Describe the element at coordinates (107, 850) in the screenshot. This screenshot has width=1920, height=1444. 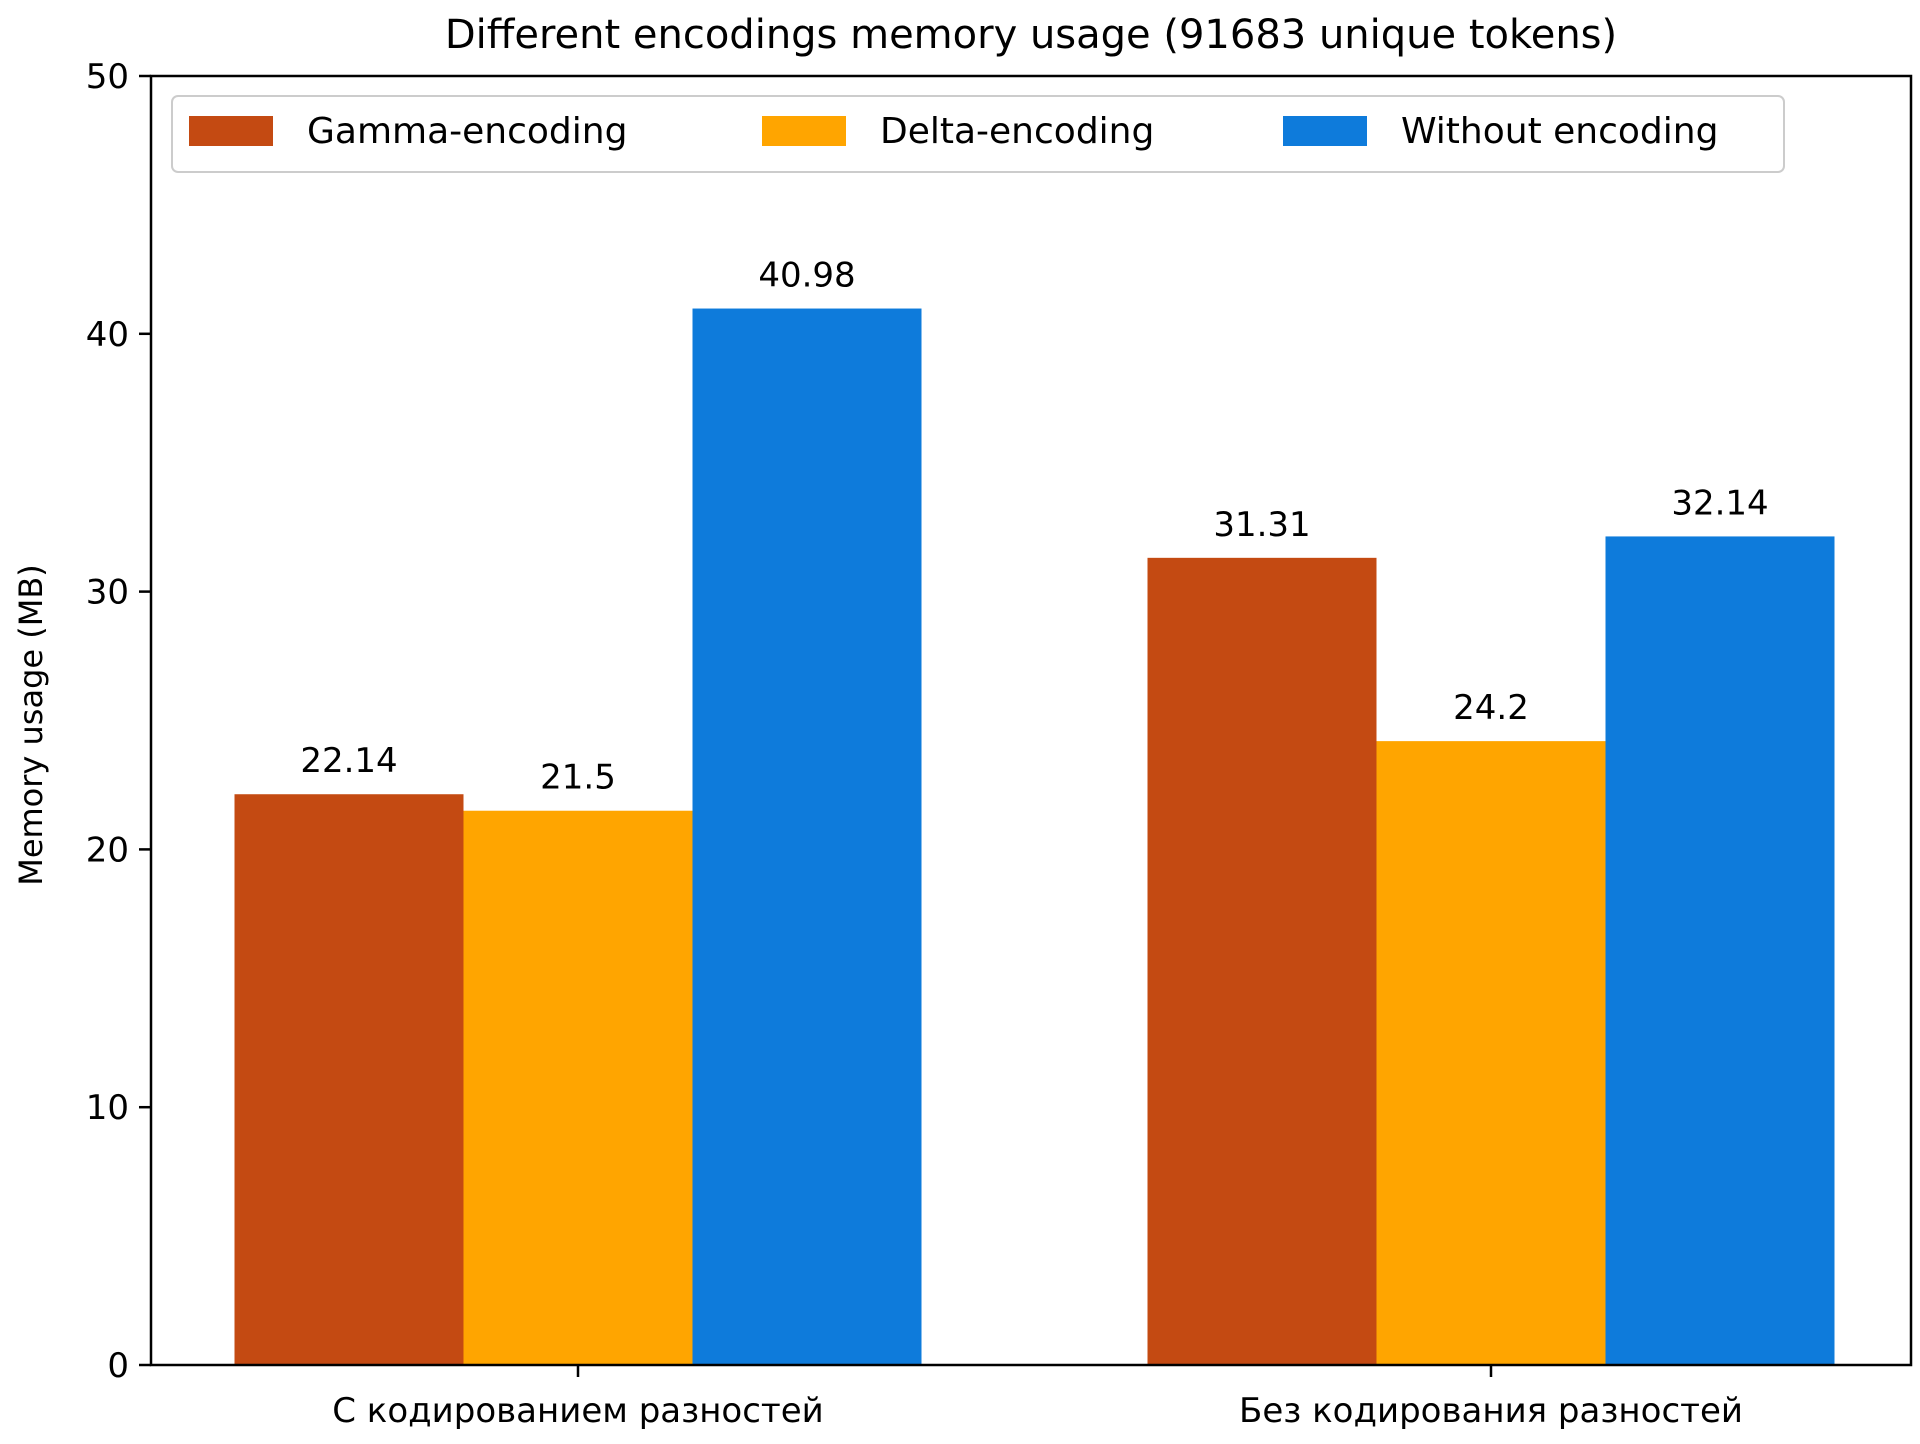
I see `y-tick-label: 20` at that location.